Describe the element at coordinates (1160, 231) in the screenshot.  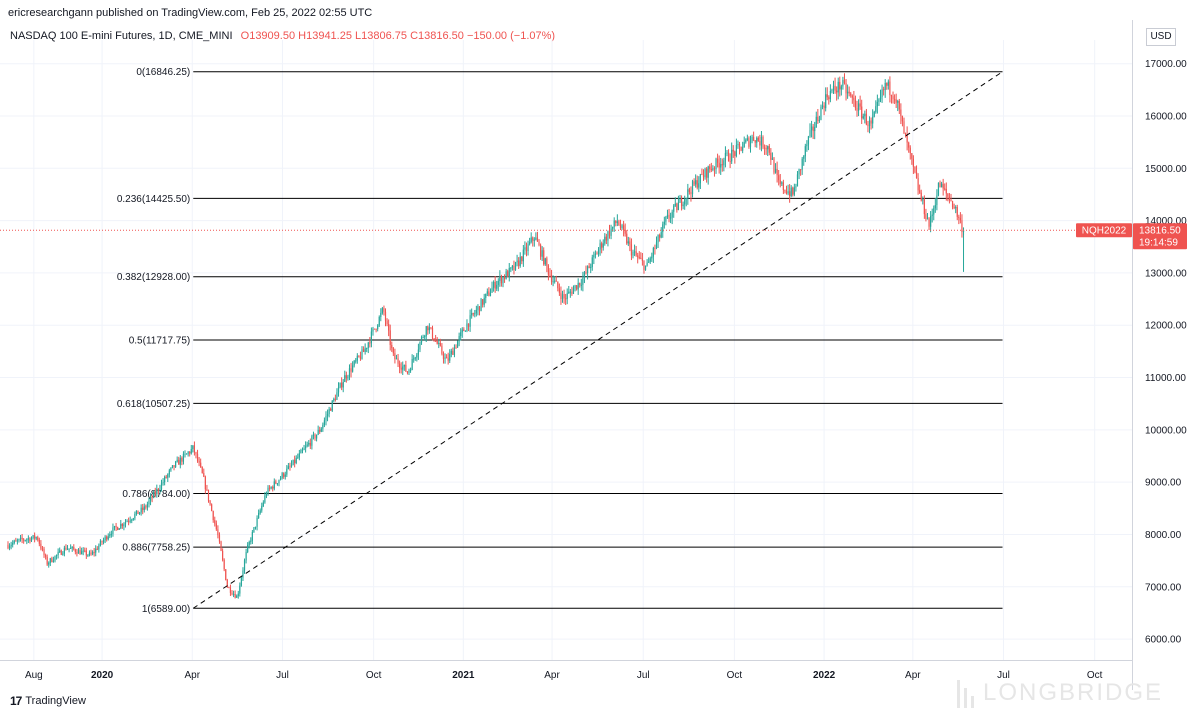
I see `last-price-label: 13816.50` at that location.